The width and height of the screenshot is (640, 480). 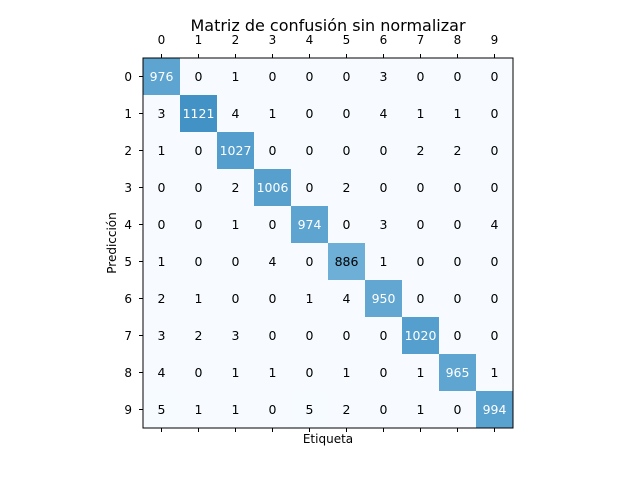 I want to click on x-tick-label: 0, so click(x=162, y=40).